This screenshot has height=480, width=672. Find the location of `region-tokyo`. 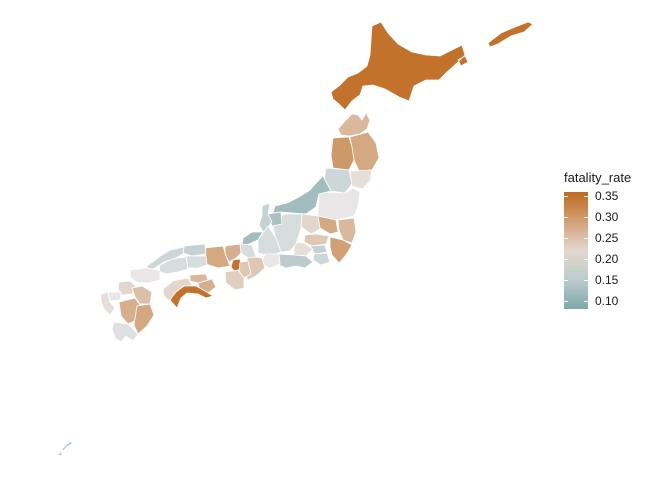

region-tokyo is located at coordinates (318, 249).